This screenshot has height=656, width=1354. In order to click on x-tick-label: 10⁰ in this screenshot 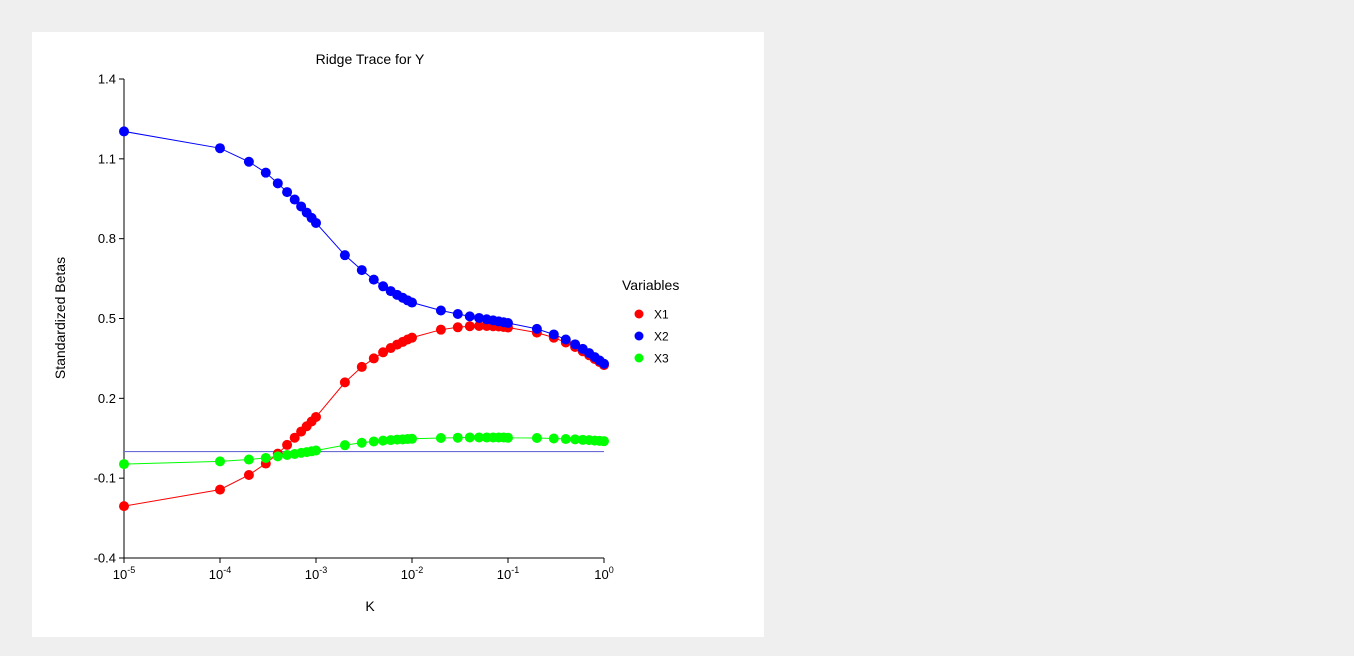, I will do `click(603, 573)`.